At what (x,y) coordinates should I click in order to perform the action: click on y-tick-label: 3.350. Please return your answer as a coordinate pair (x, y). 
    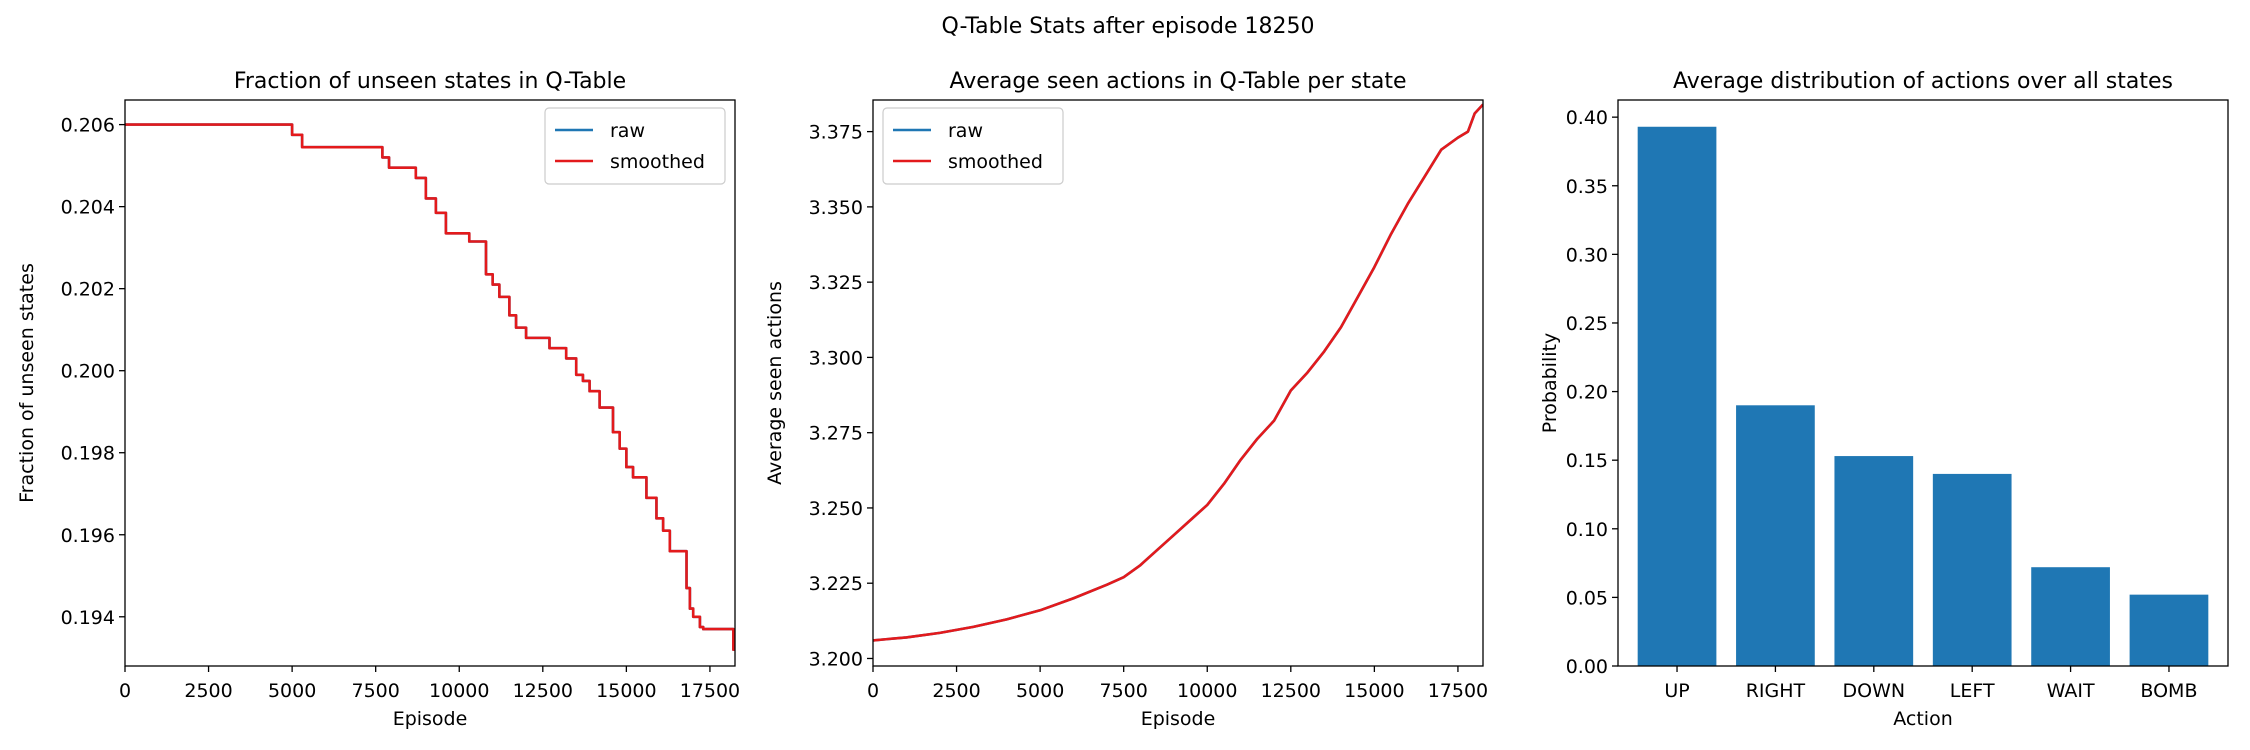
    Looking at the image, I should click on (836, 208).